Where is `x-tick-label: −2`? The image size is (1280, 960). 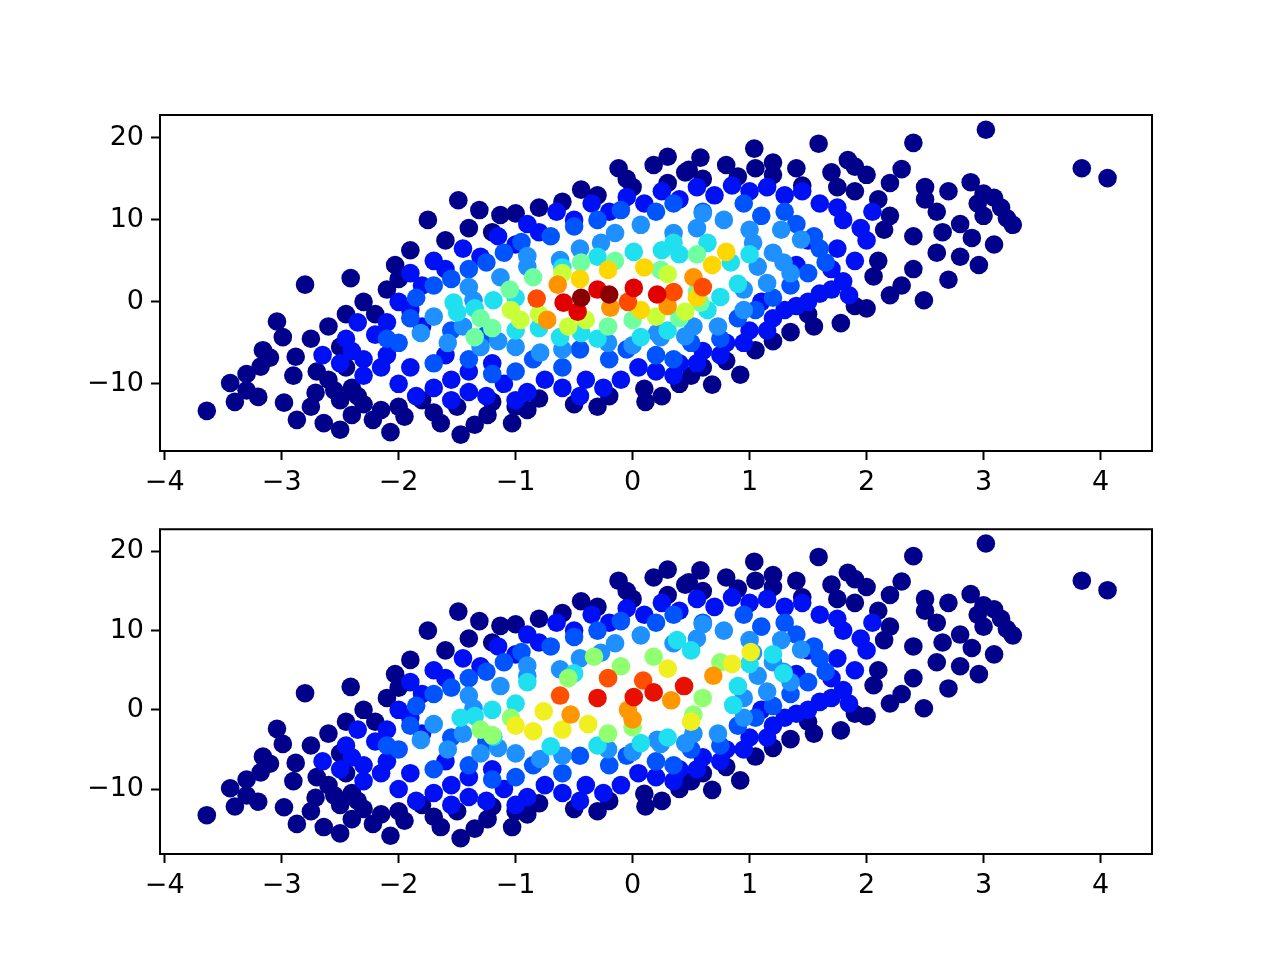
x-tick-label: −2 is located at coordinates (398, 884).